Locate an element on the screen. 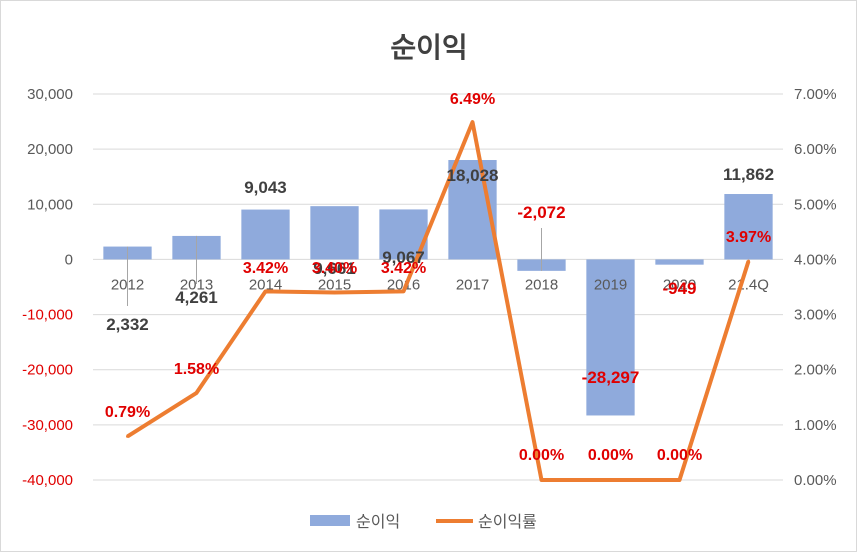  y-left-tick-label: -30,000 is located at coordinates (47, 425).